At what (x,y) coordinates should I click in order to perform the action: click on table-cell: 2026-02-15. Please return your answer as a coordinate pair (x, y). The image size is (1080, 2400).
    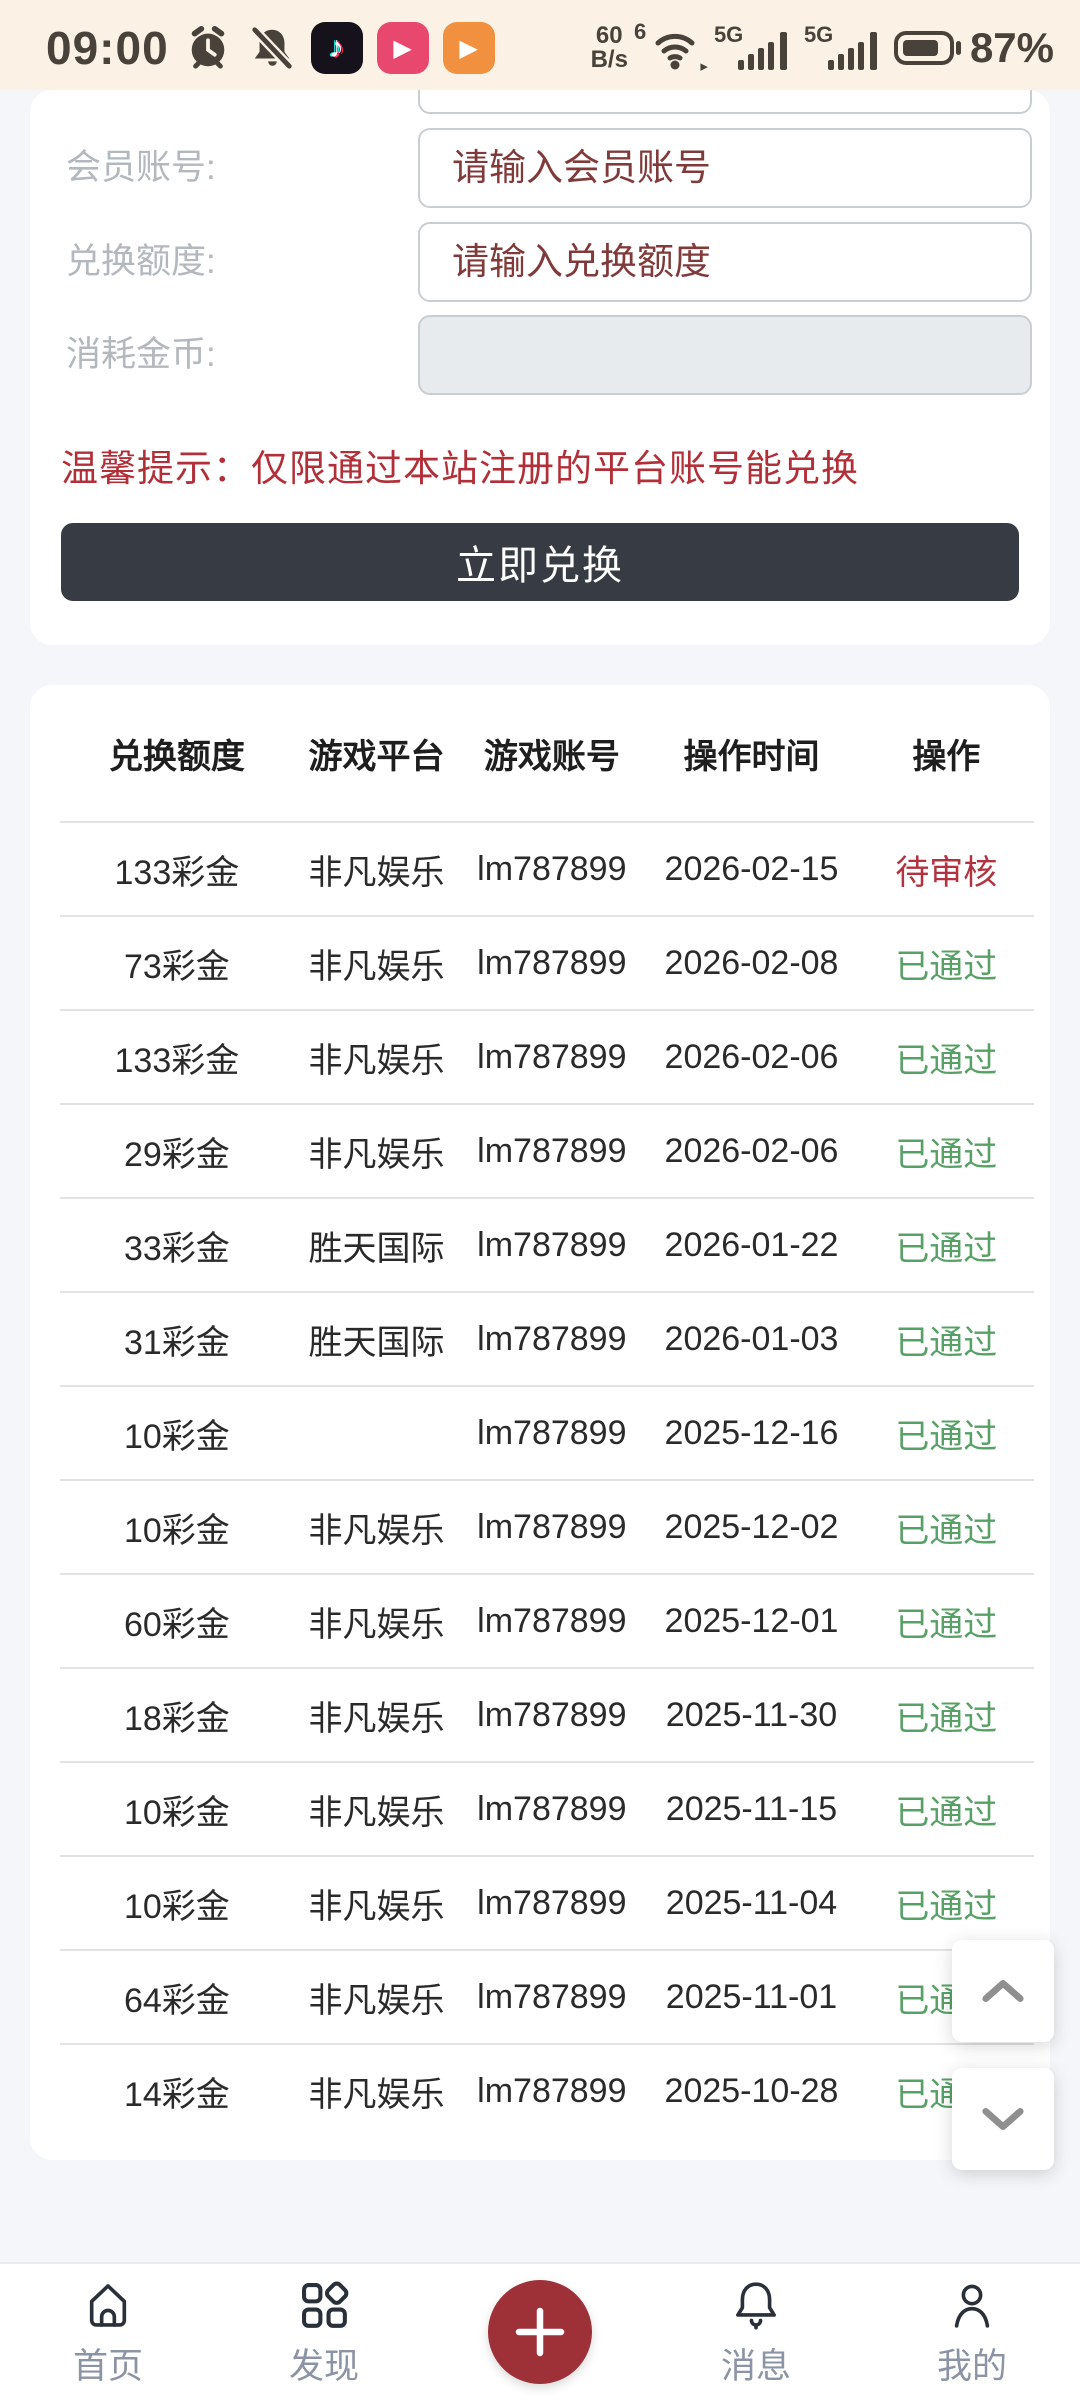
    Looking at the image, I should click on (751, 868).